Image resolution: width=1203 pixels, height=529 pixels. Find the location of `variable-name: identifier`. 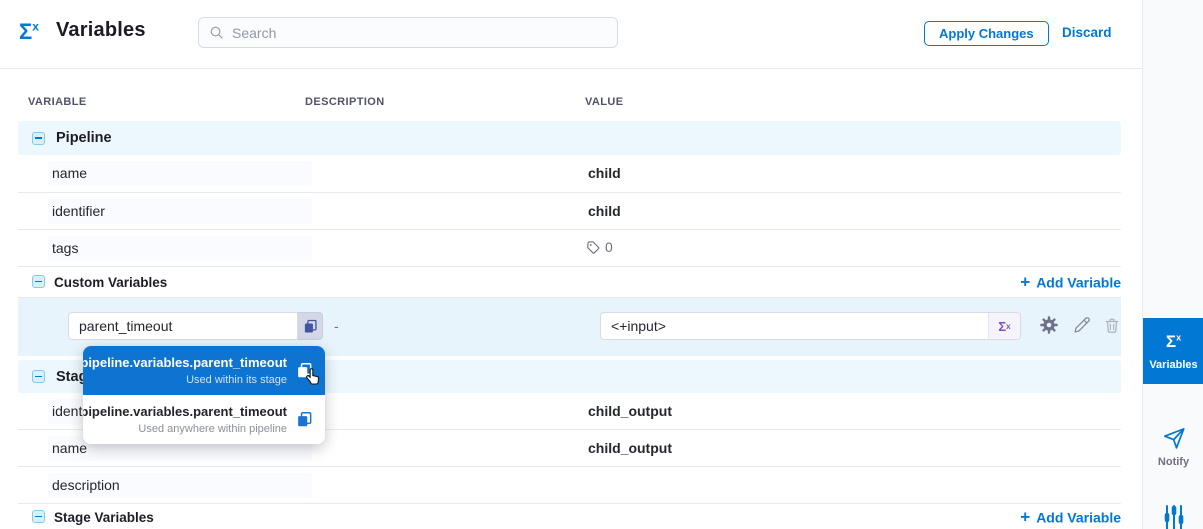

variable-name: identifier is located at coordinates (78, 211).